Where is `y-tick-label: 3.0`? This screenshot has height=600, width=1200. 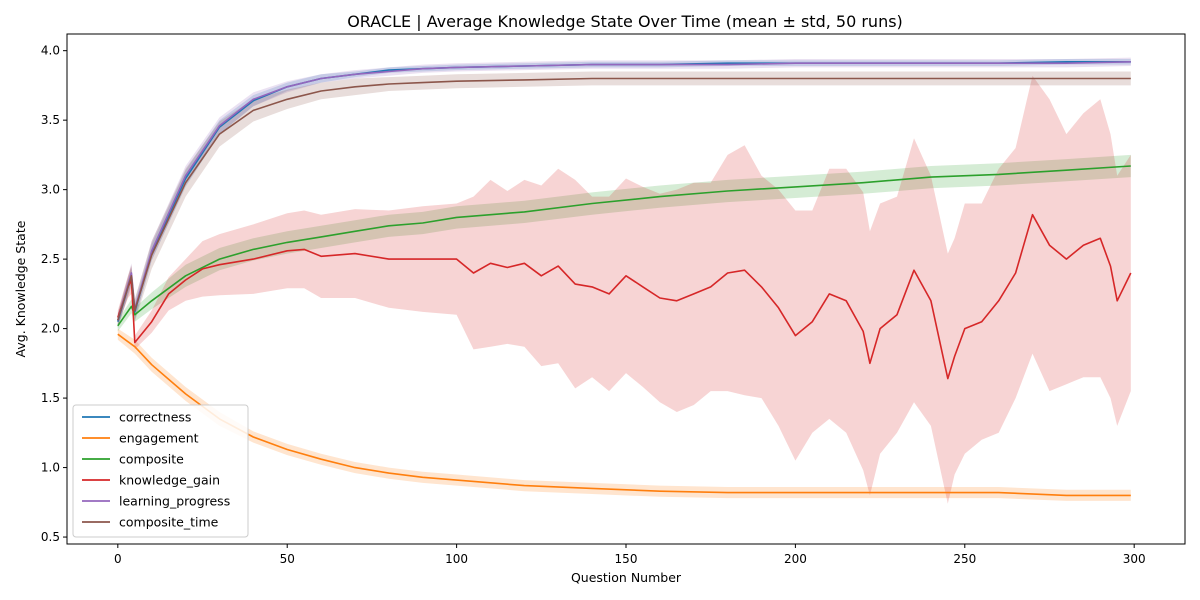 y-tick-label: 3.0 is located at coordinates (50, 190).